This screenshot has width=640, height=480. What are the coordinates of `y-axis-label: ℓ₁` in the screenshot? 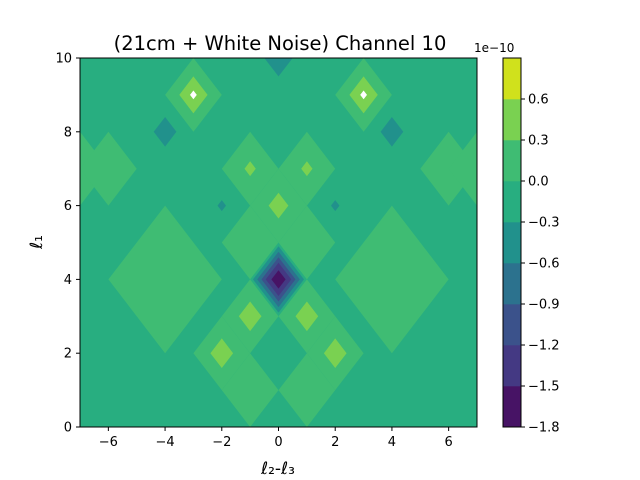 It's located at (37, 242).